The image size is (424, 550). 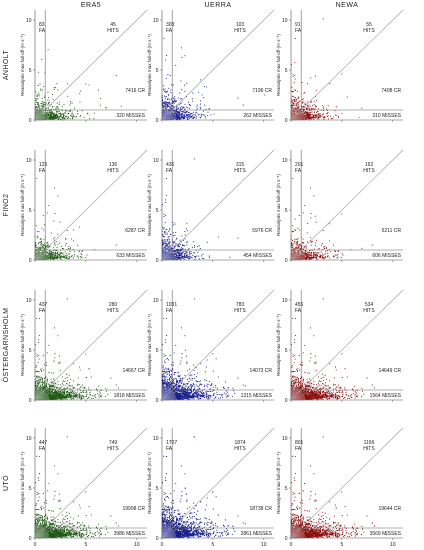 What do you see at coordinates (22, 205) in the screenshot?
I see `y-axis-label: Reanalysis max fall-off (m s⁻¹)` at bounding box center [22, 205].